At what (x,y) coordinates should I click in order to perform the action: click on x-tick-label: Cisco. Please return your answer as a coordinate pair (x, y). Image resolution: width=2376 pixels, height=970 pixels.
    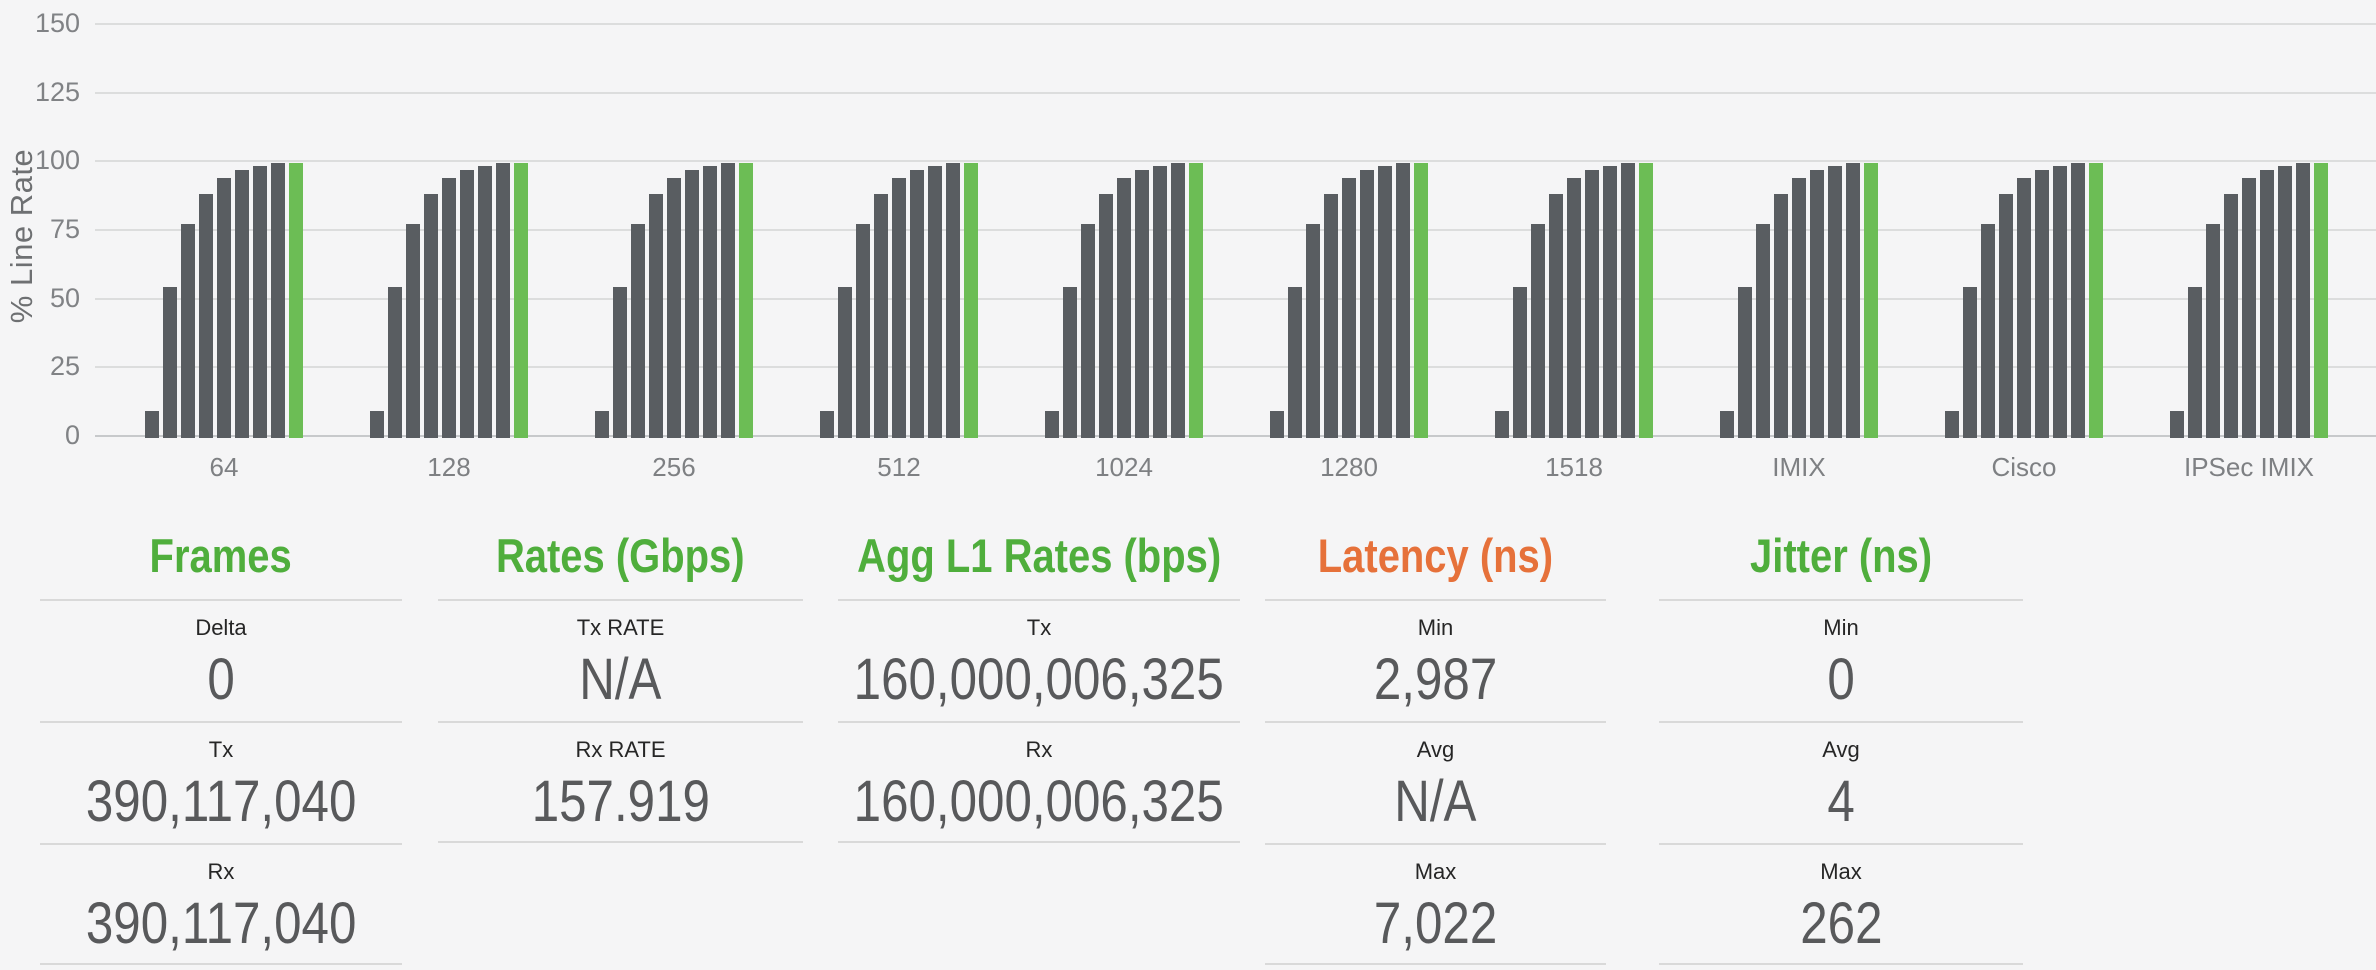
    Looking at the image, I should click on (2024, 467).